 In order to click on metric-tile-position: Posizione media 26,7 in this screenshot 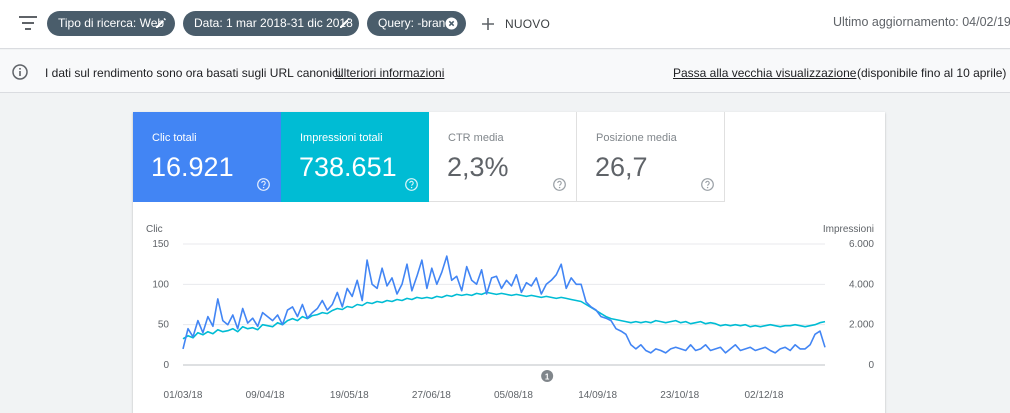, I will do `click(651, 157)`.